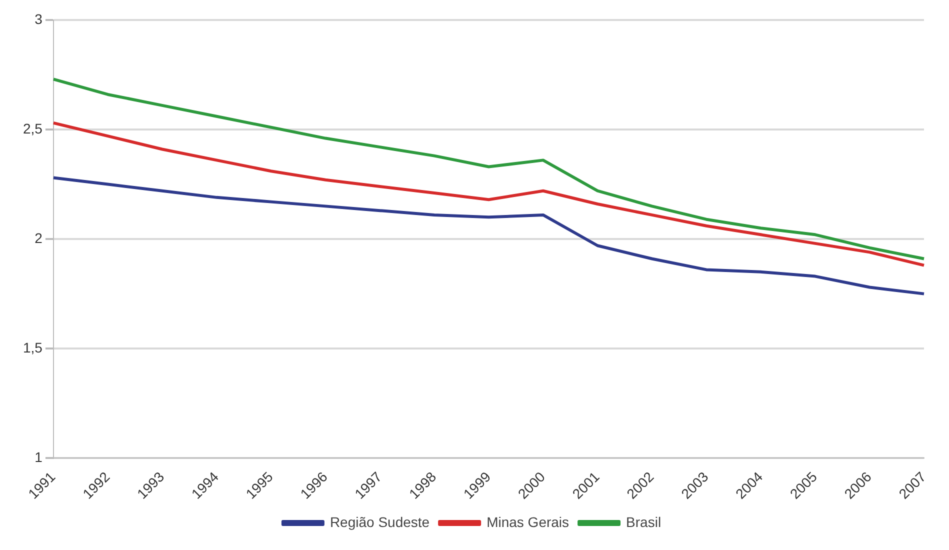 The image size is (949, 550). I want to click on y-tick-label: 3, so click(38, 18).